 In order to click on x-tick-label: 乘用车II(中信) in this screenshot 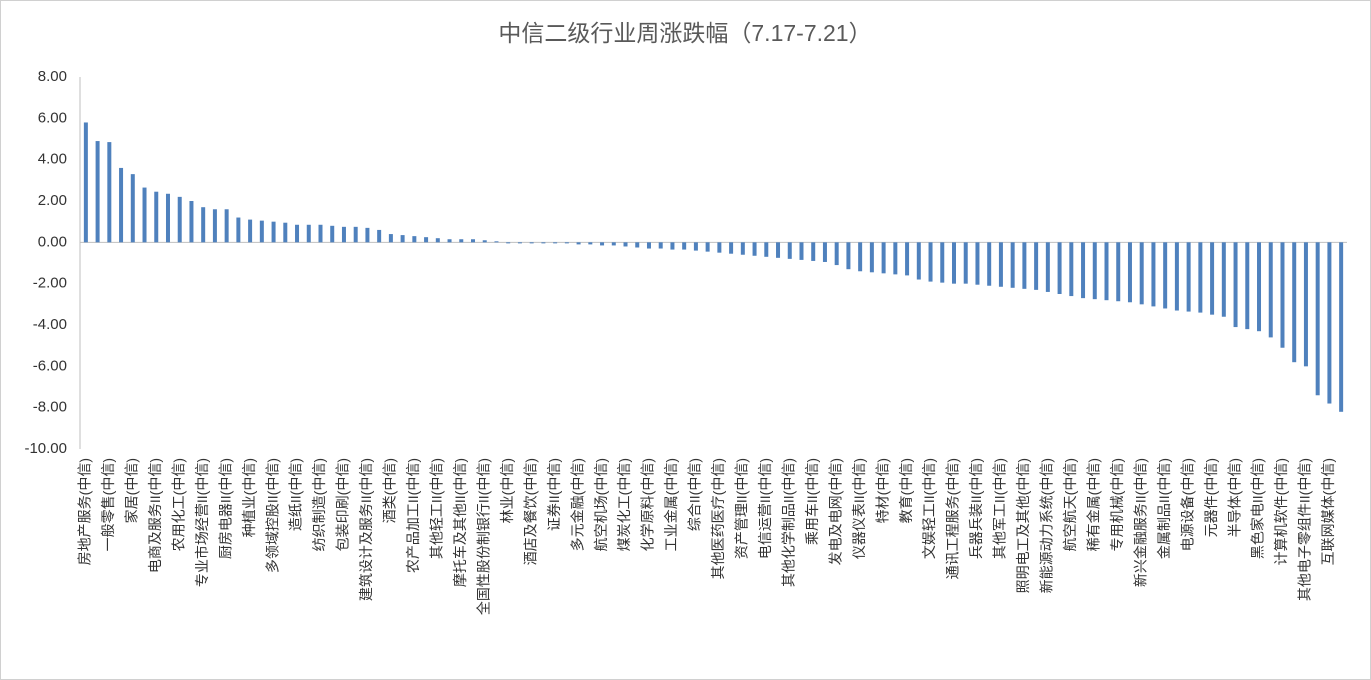, I will do `click(812, 501)`.